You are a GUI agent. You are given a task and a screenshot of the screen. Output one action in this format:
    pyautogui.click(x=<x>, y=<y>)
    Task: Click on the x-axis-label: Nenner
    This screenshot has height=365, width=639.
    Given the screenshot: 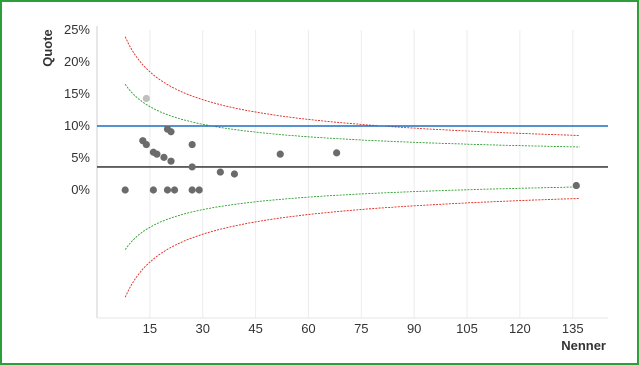 What is the action you would take?
    pyautogui.click(x=583, y=345)
    